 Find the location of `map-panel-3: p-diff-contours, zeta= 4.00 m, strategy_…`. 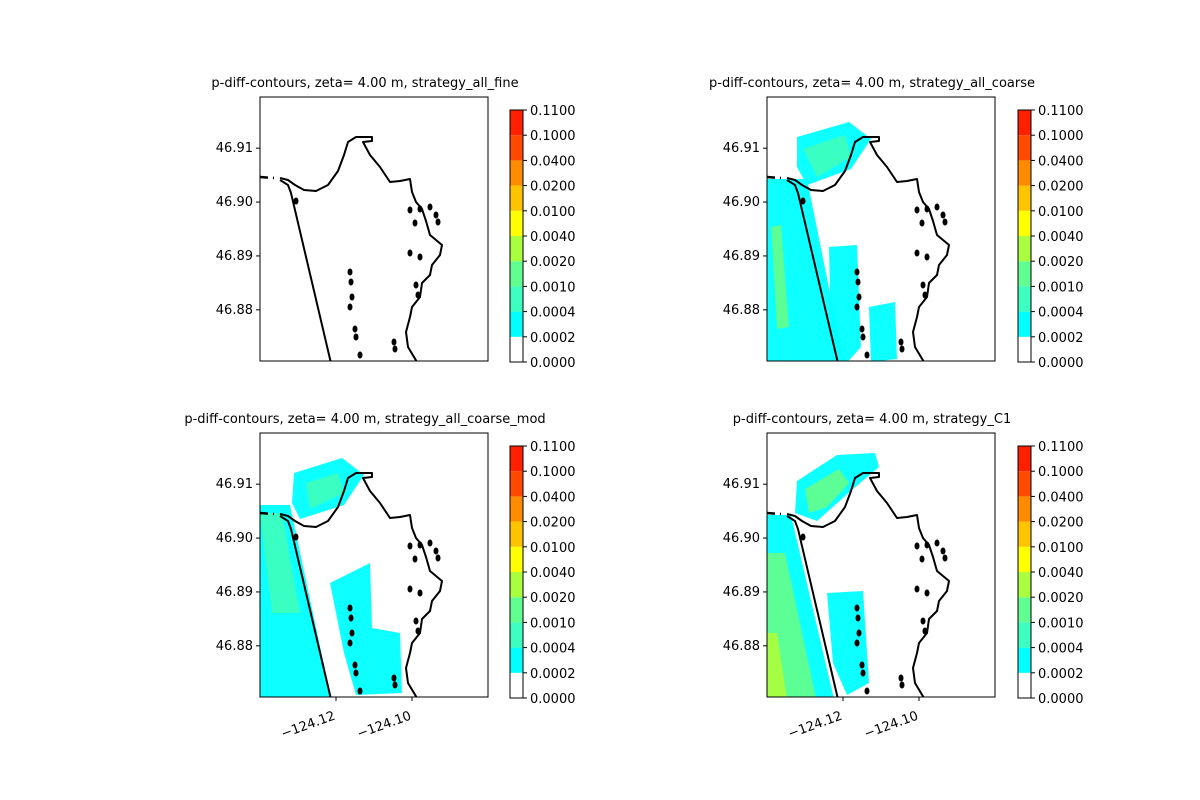

map-panel-3: p-diff-contours, zeta= 4.00 m, strategy_… is located at coordinates (379, 577).